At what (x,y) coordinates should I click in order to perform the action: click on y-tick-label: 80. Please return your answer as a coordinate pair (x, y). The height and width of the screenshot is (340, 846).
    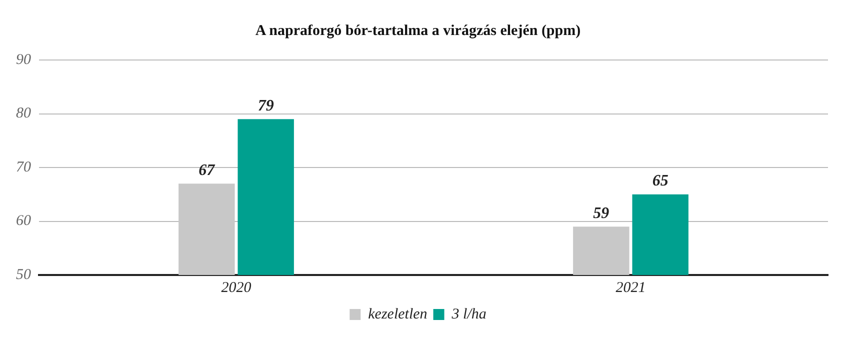
    Looking at the image, I should click on (24, 114).